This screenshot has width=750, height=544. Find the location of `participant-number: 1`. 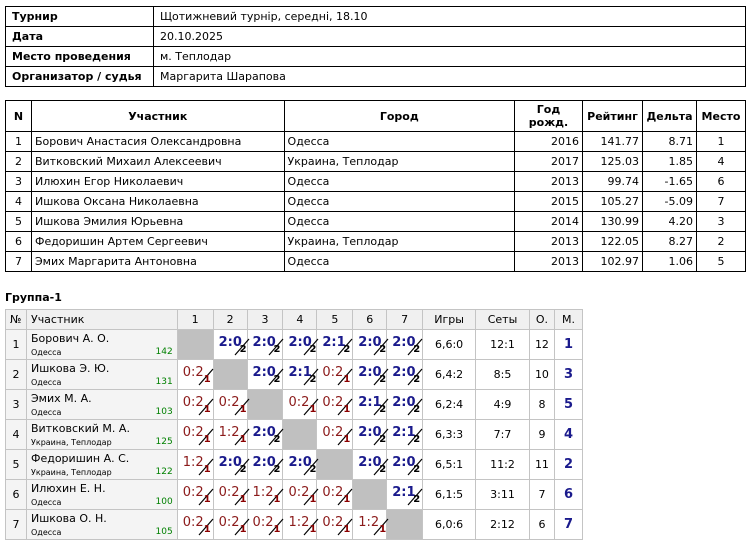

participant-number: 1 is located at coordinates (18, 141).